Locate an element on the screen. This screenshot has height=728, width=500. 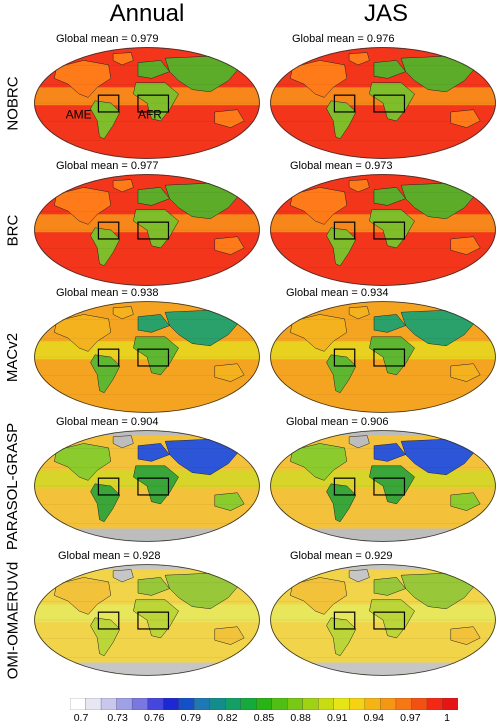
global-mean-label: Global mean = 0.938 is located at coordinates (107, 293).